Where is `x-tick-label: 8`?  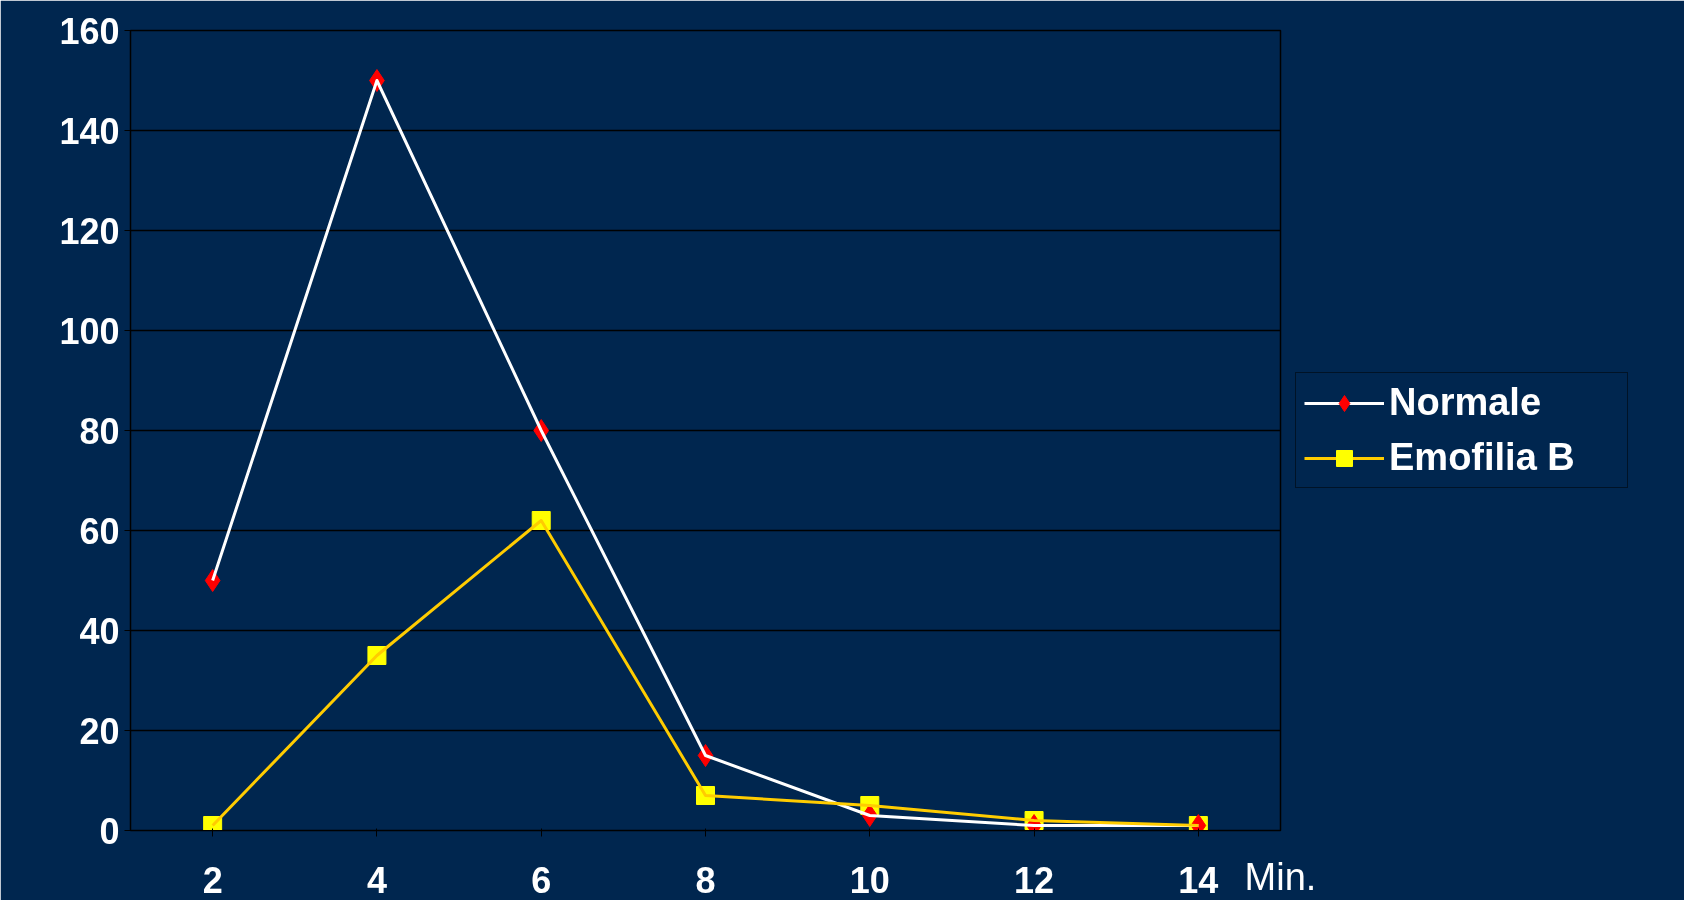
x-tick-label: 8 is located at coordinates (705, 880).